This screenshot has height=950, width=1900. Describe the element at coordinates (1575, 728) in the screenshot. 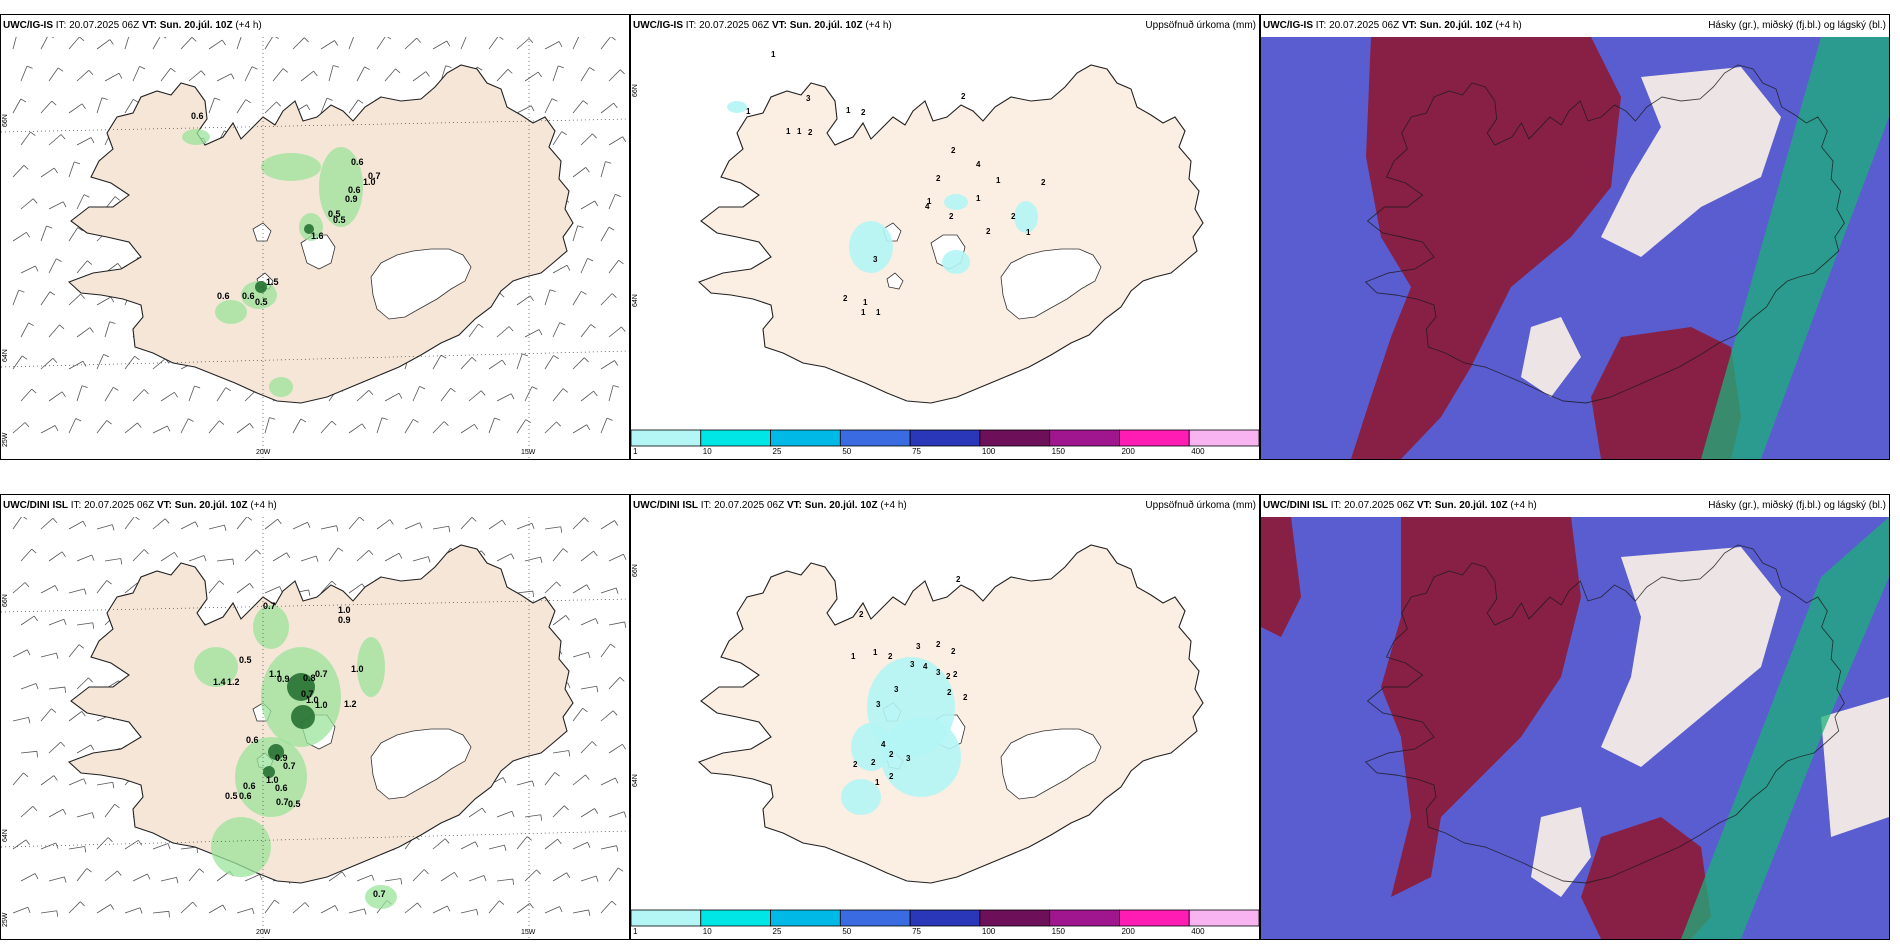

I see `cloud-cover-map` at that location.